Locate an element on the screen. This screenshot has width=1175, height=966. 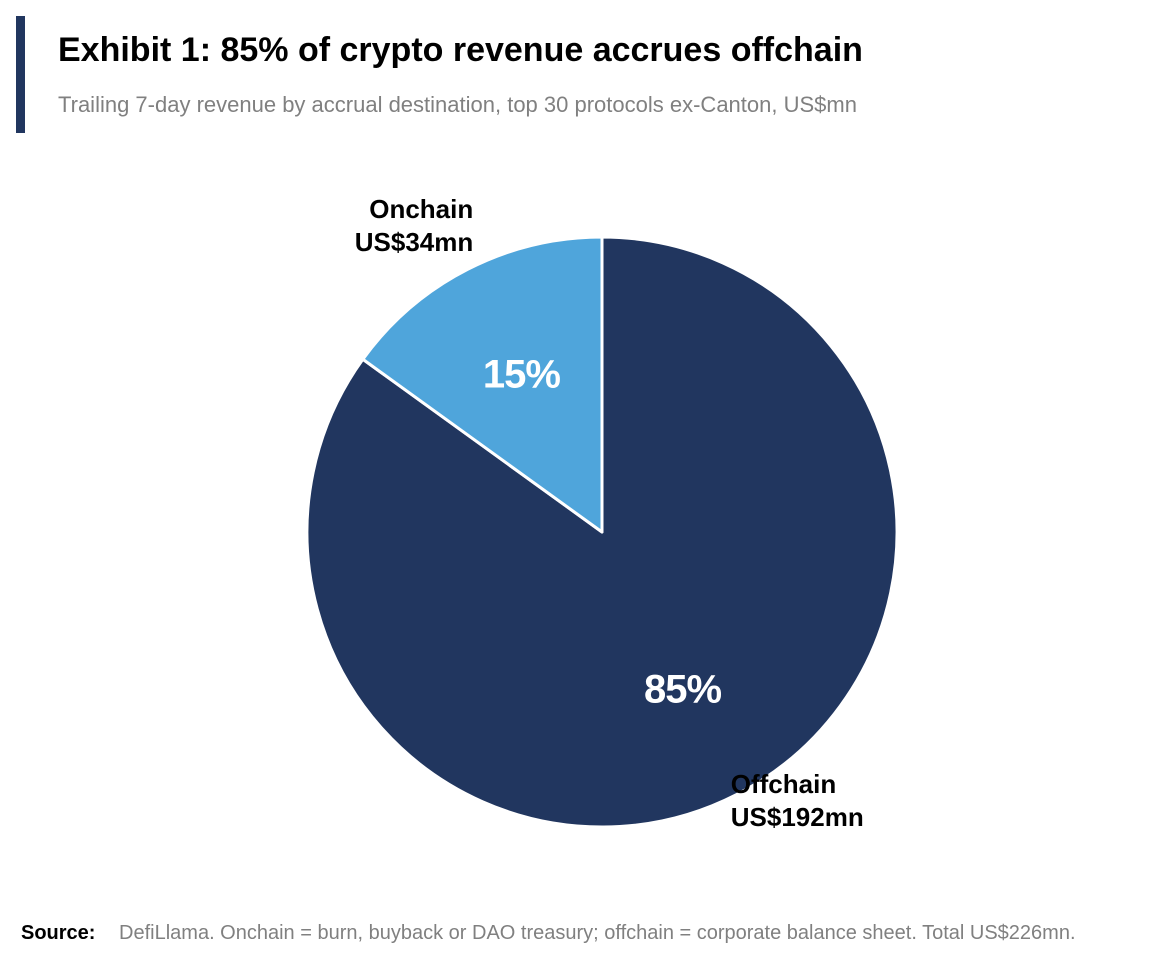
callout-label-offchain: Offchain US$192mn is located at coordinates (797, 800).